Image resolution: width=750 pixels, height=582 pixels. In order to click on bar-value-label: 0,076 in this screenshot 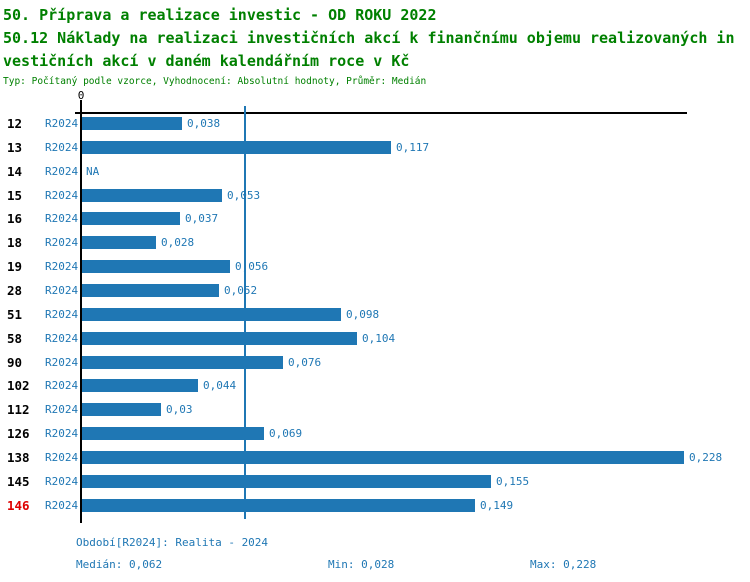, I will do `click(305, 362)`.